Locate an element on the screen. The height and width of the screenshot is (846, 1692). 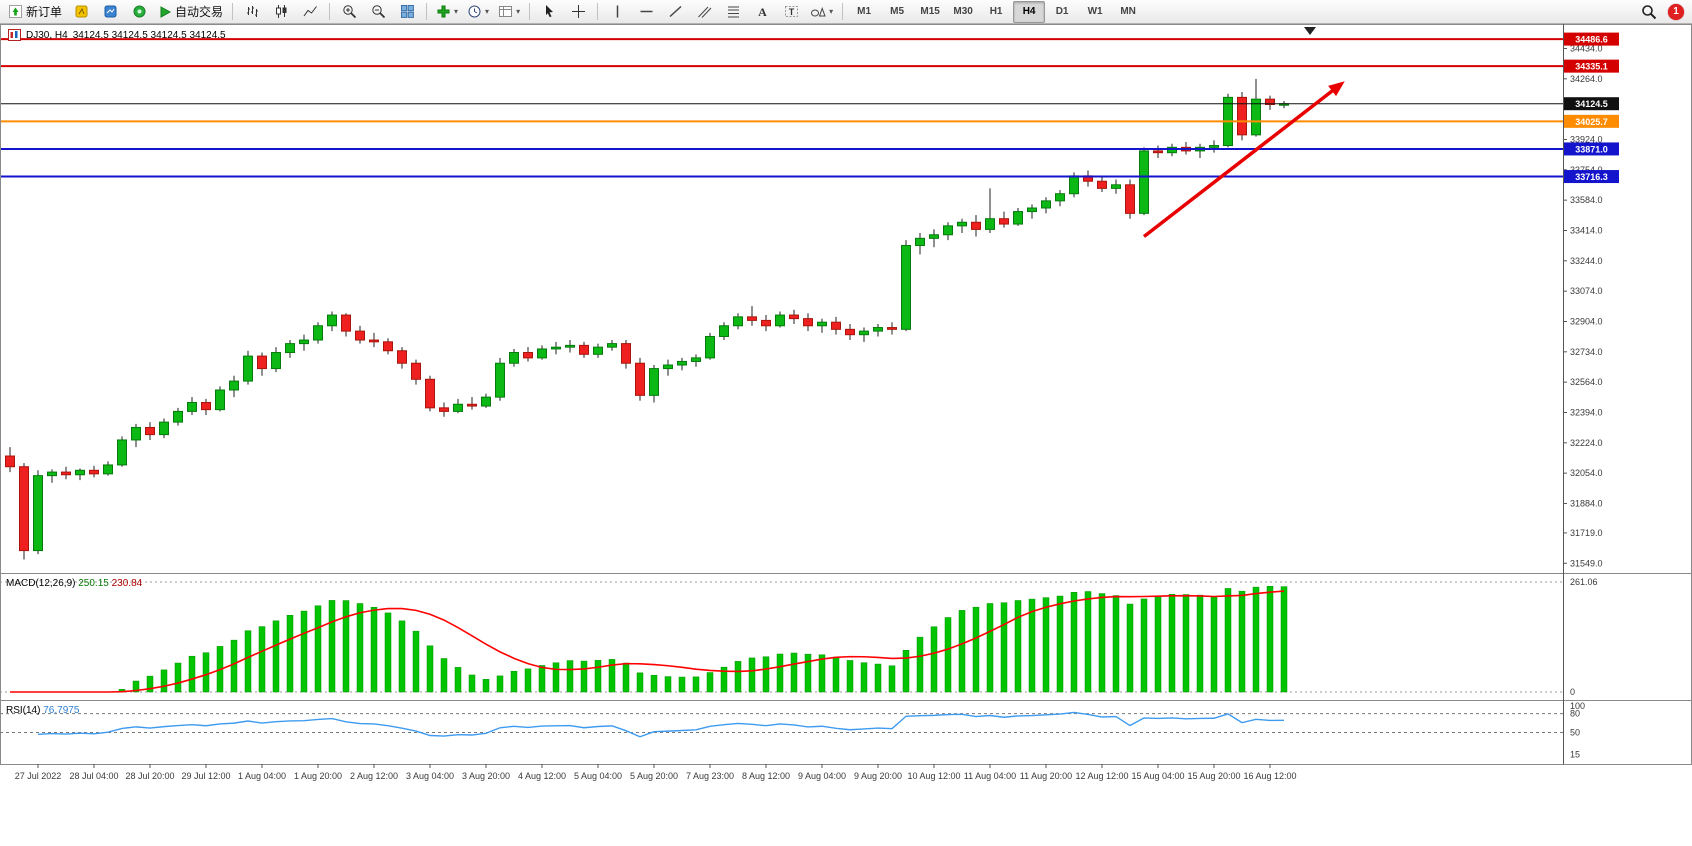
indicators-button: ▾ is located at coordinates (447, 12).